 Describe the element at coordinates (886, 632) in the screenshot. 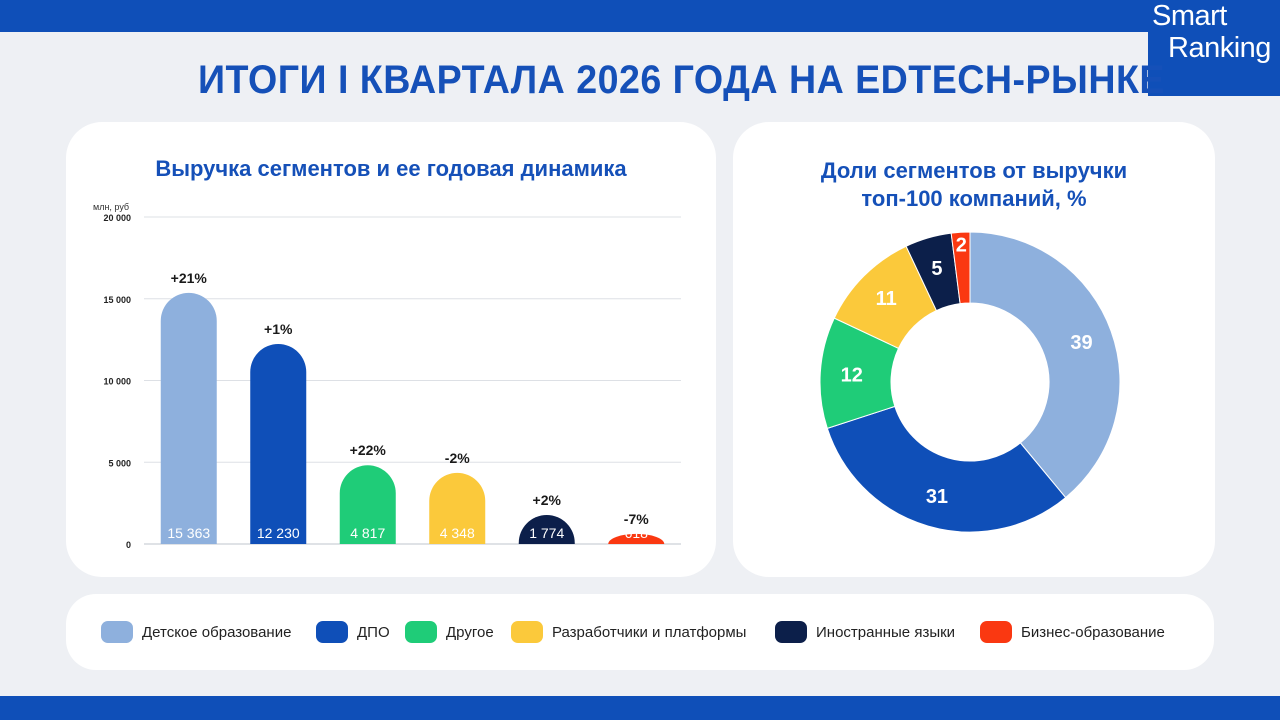

I see `legend-label: Иностранные языки` at that location.